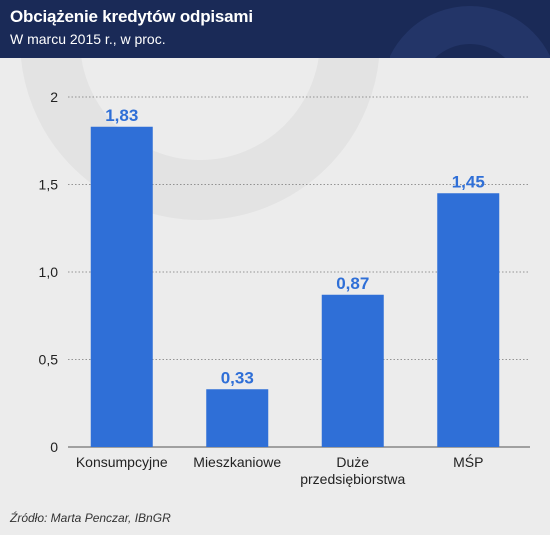  Describe the element at coordinates (90, 518) in the screenshot. I see `source-note: Źródło: Marta Penczar, IBnGR` at that location.